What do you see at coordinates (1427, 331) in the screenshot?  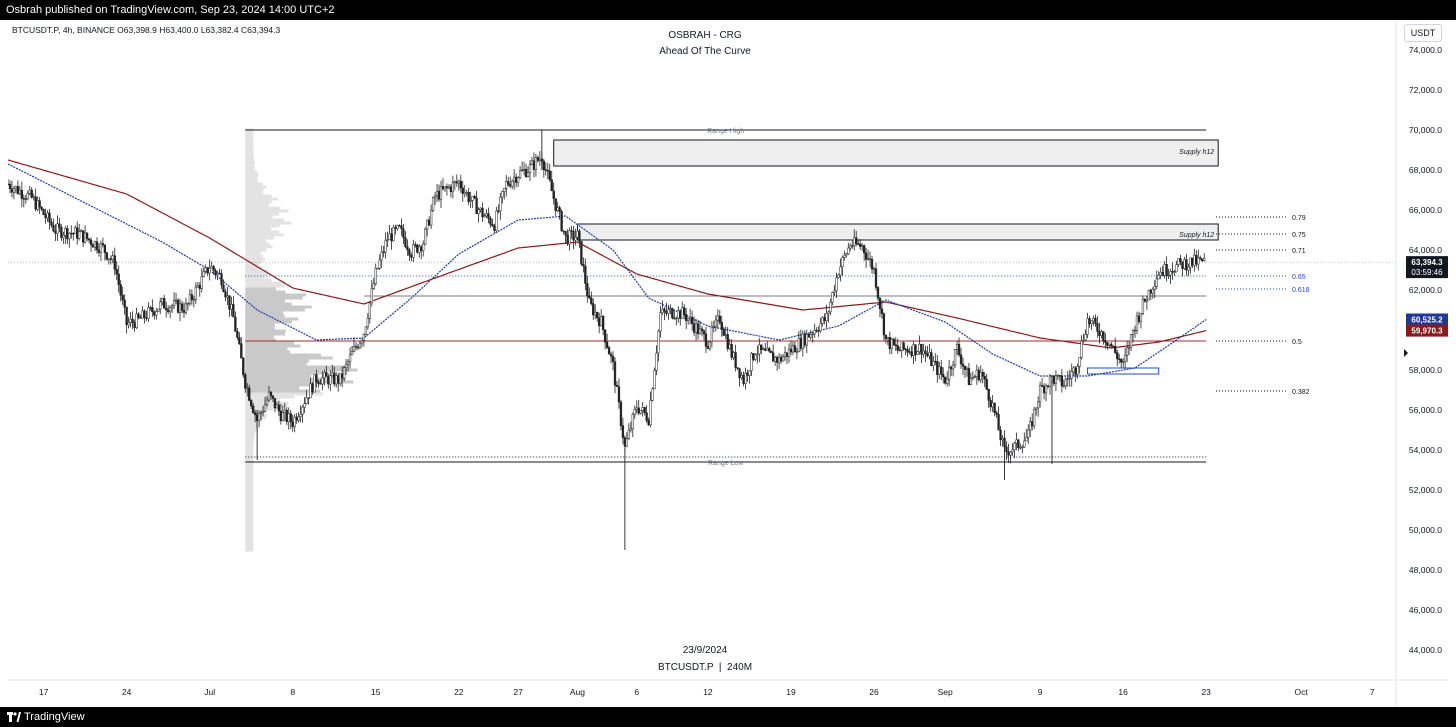 I see `price-tag-value: 59,970.3` at bounding box center [1427, 331].